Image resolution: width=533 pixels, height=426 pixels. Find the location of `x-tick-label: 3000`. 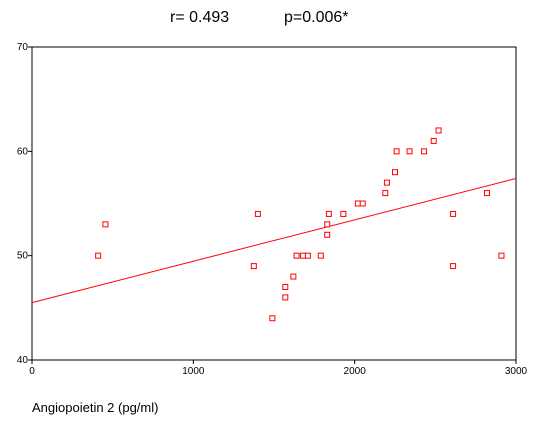

x-tick-label: 3000 is located at coordinates (516, 371).